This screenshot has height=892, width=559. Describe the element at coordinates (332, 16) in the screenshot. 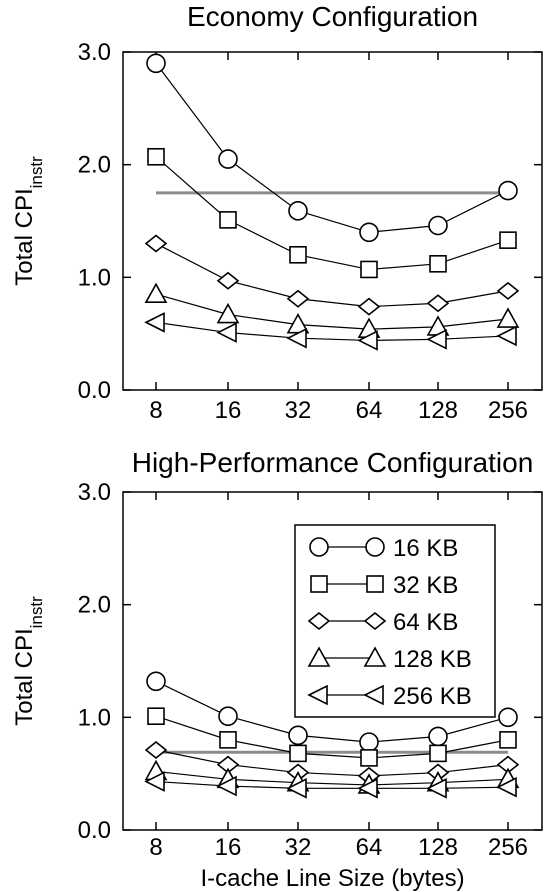

I see `chart-title: Economy Configuration` at that location.